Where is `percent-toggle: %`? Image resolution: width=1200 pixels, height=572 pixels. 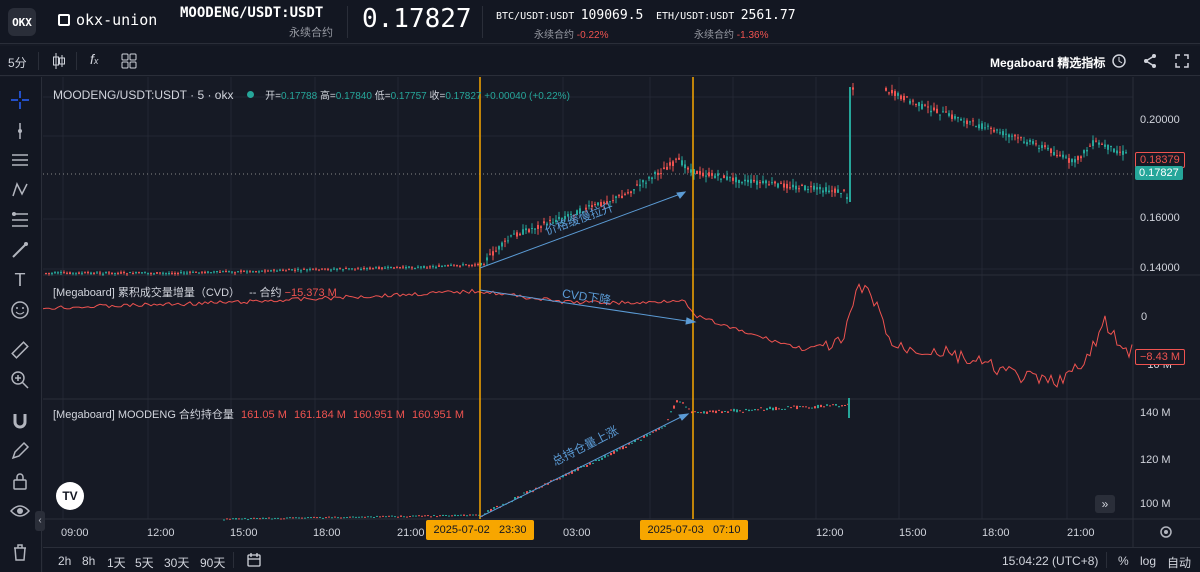
percent-toggle: % is located at coordinates (1123, 561).